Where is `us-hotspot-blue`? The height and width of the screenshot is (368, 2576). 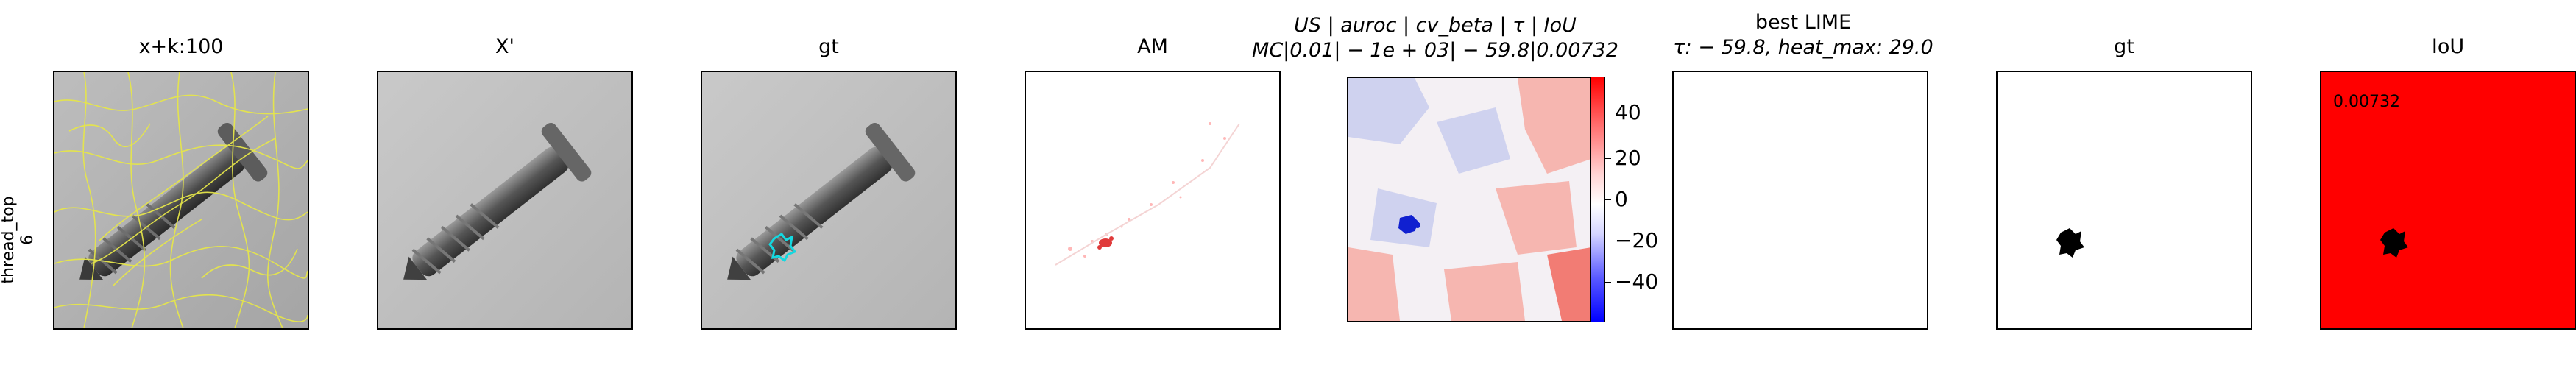 us-hotspot-blue is located at coordinates (1409, 224).